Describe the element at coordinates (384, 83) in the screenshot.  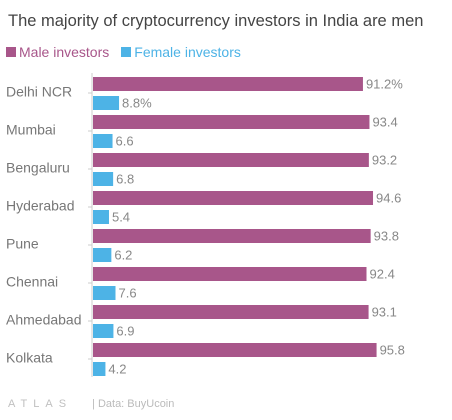
I see `male-value-label-delhi-ncr: 91.2%` at that location.